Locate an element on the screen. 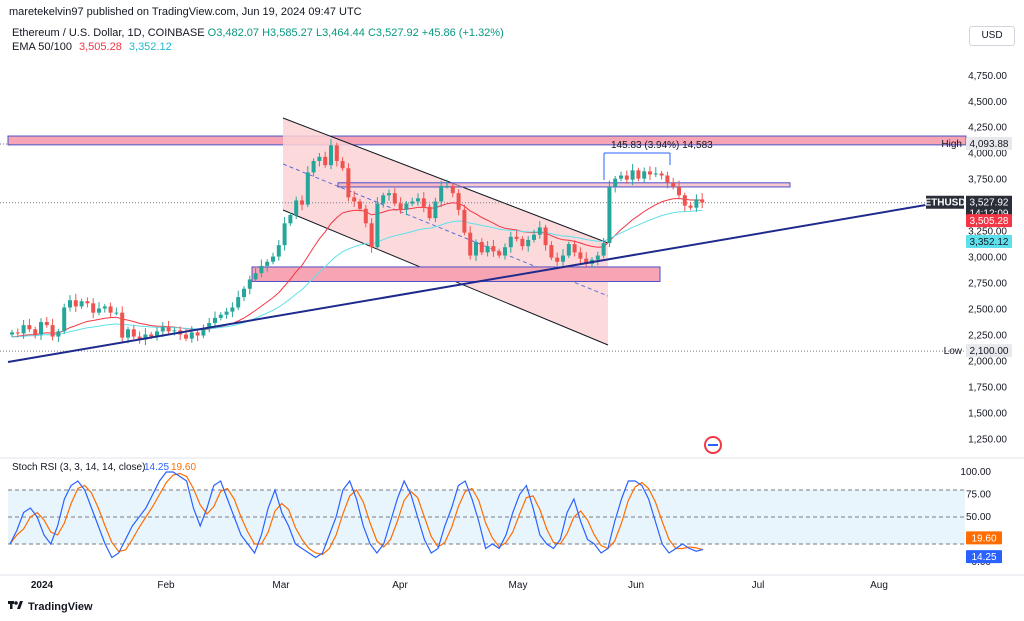 The image size is (1024, 621). support-zone is located at coordinates (456, 274).